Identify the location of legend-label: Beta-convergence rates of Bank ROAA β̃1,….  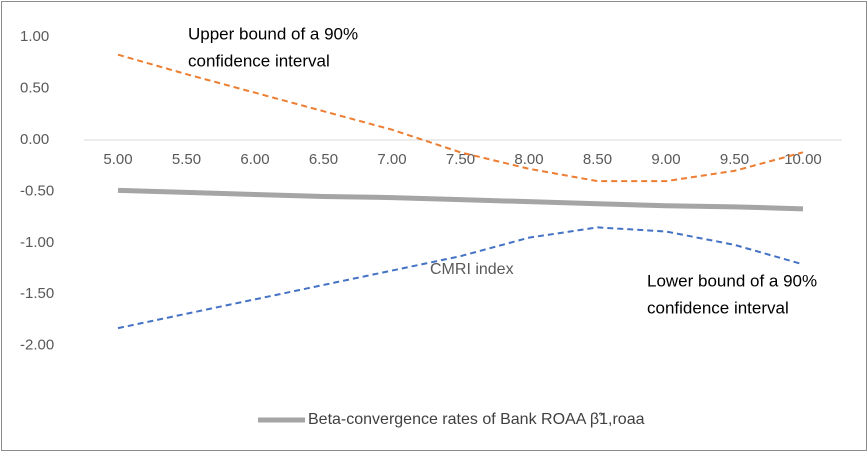
(476, 419).